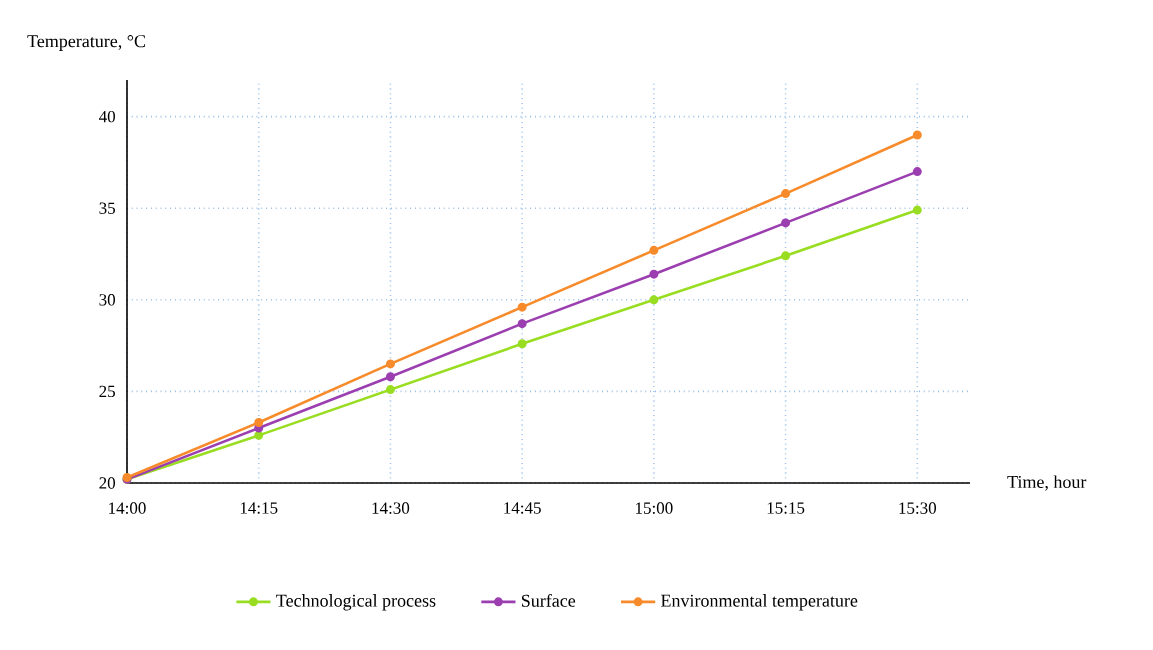  I want to click on x-tick-label: 14:00, so click(127, 508).